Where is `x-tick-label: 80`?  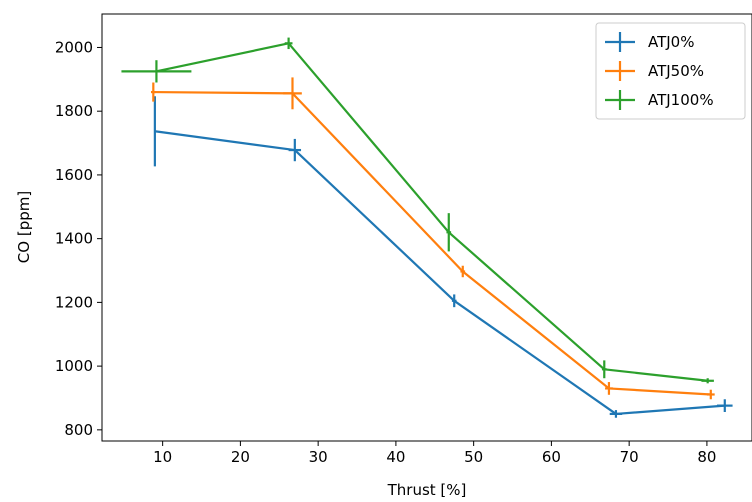
x-tick-label: 80 is located at coordinates (706, 457).